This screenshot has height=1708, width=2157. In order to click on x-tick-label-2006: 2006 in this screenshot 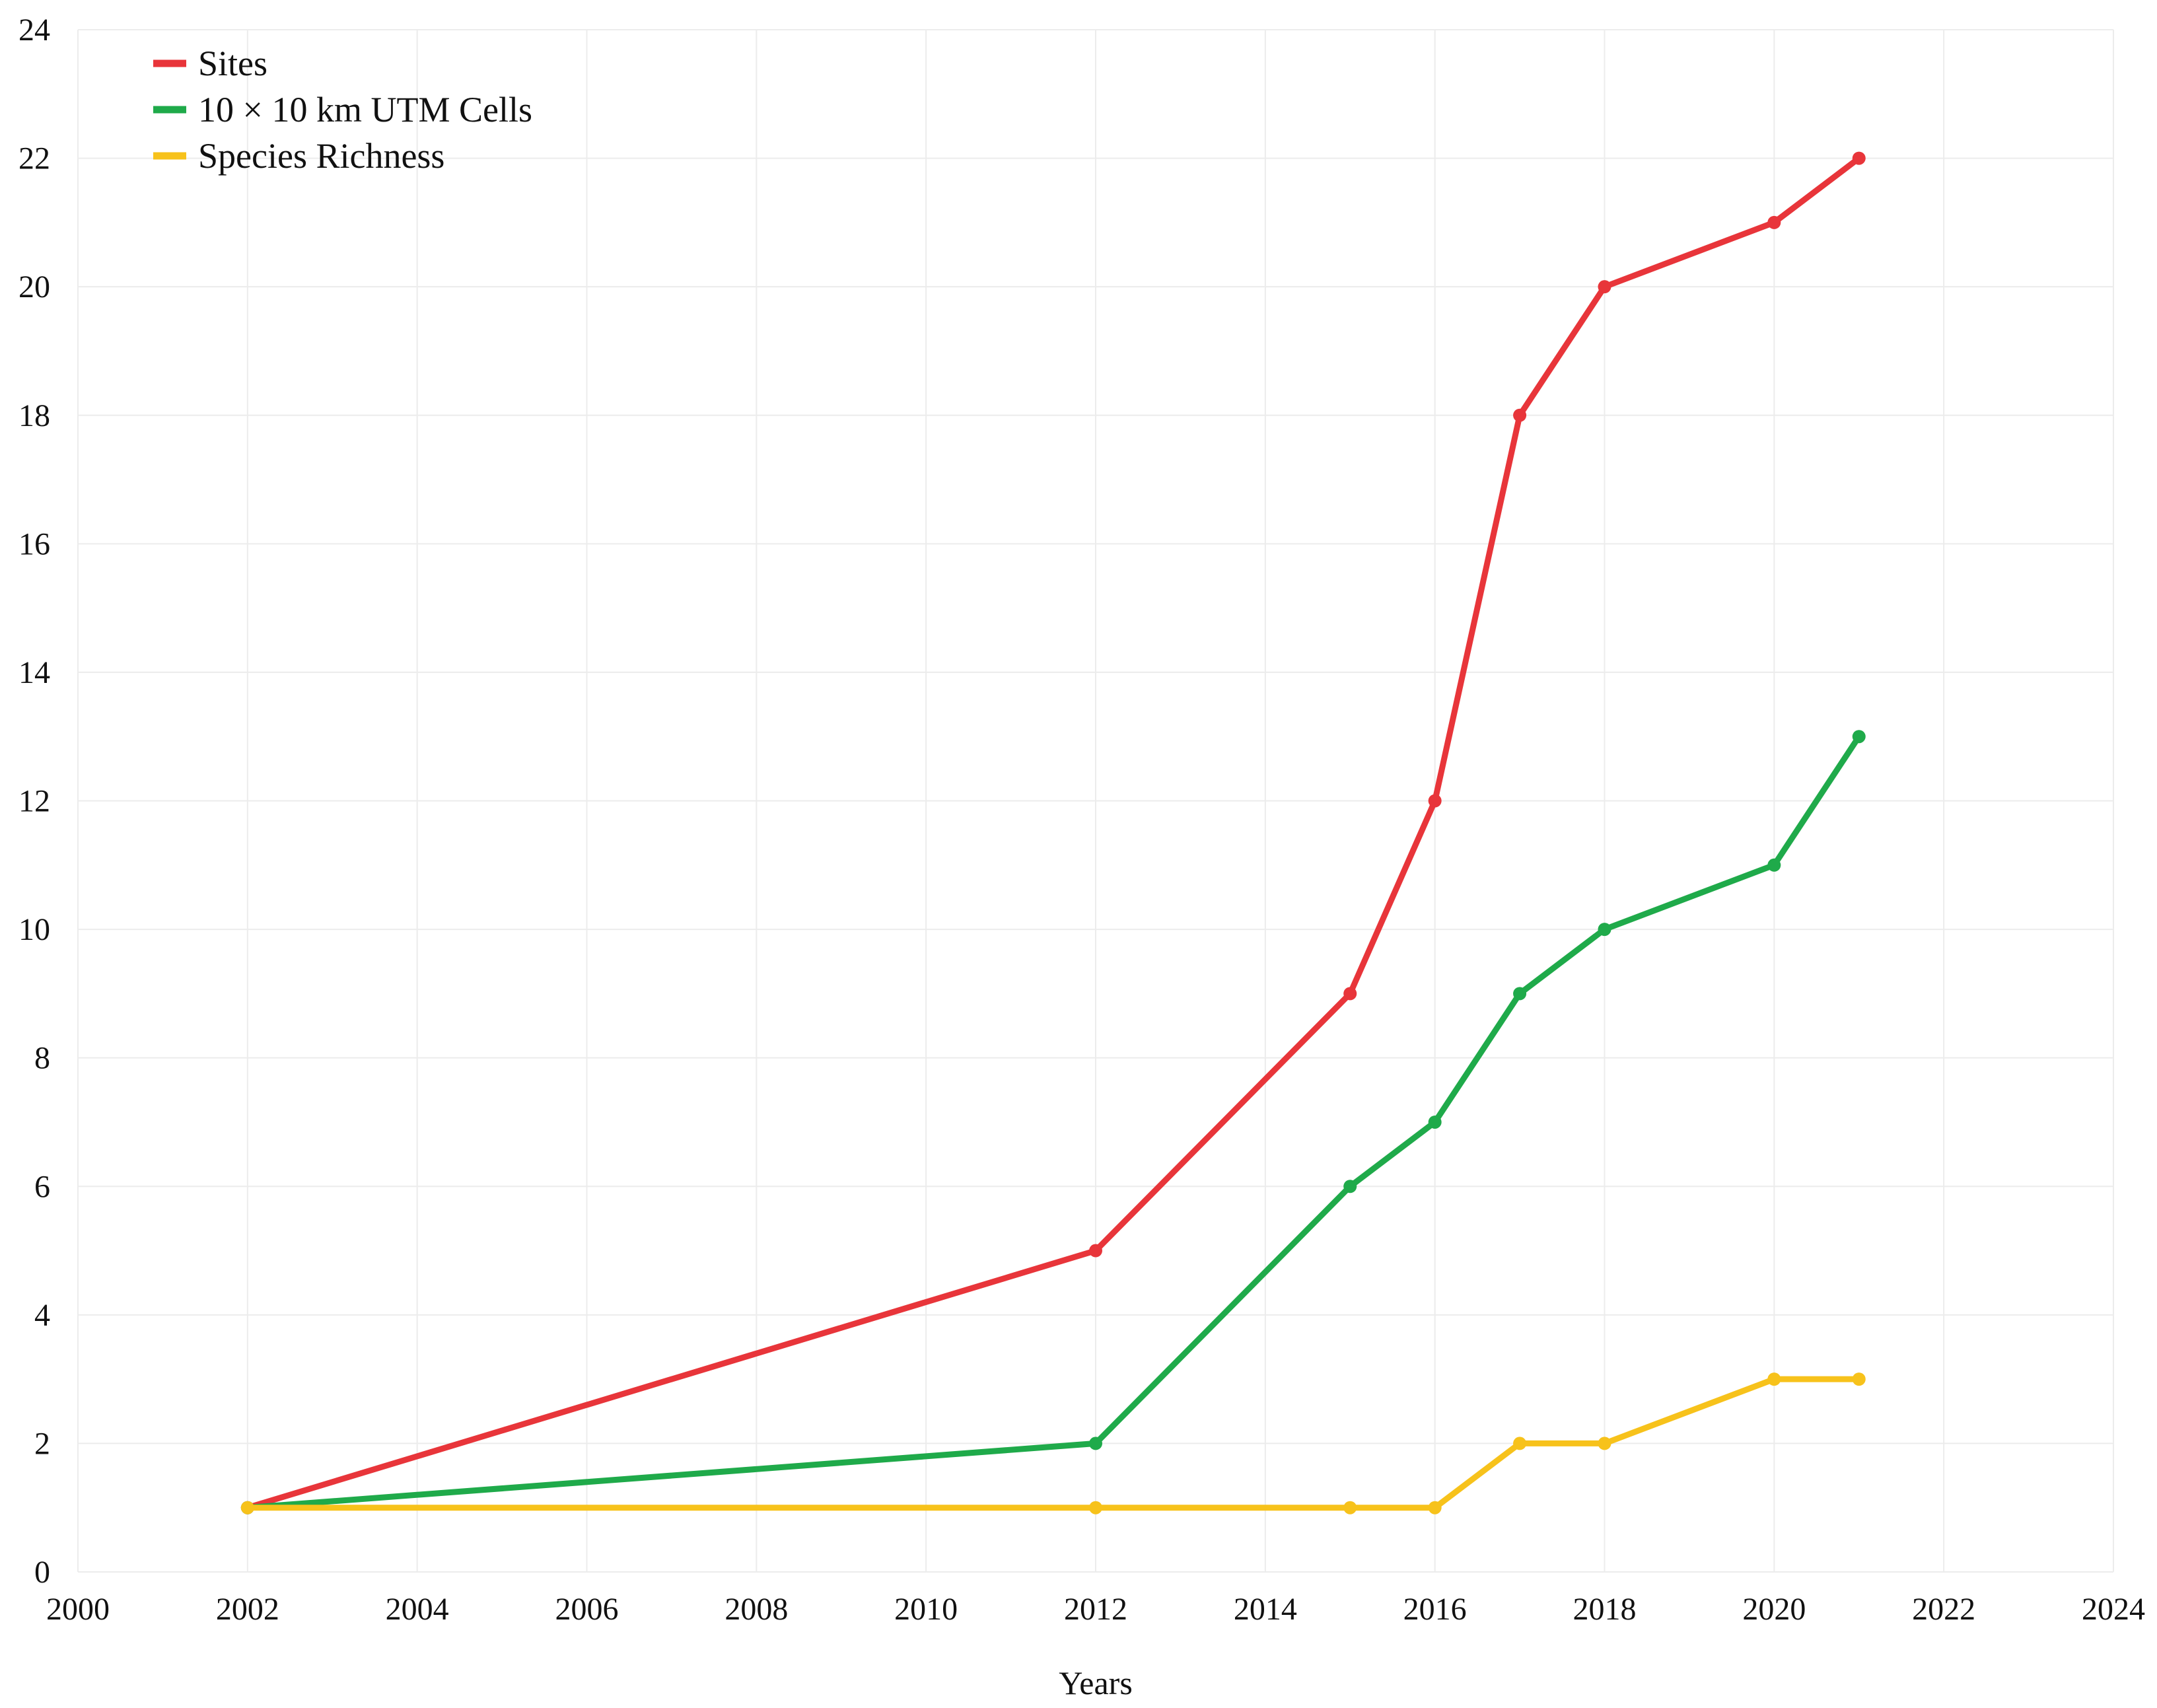, I will do `click(587, 1609)`.